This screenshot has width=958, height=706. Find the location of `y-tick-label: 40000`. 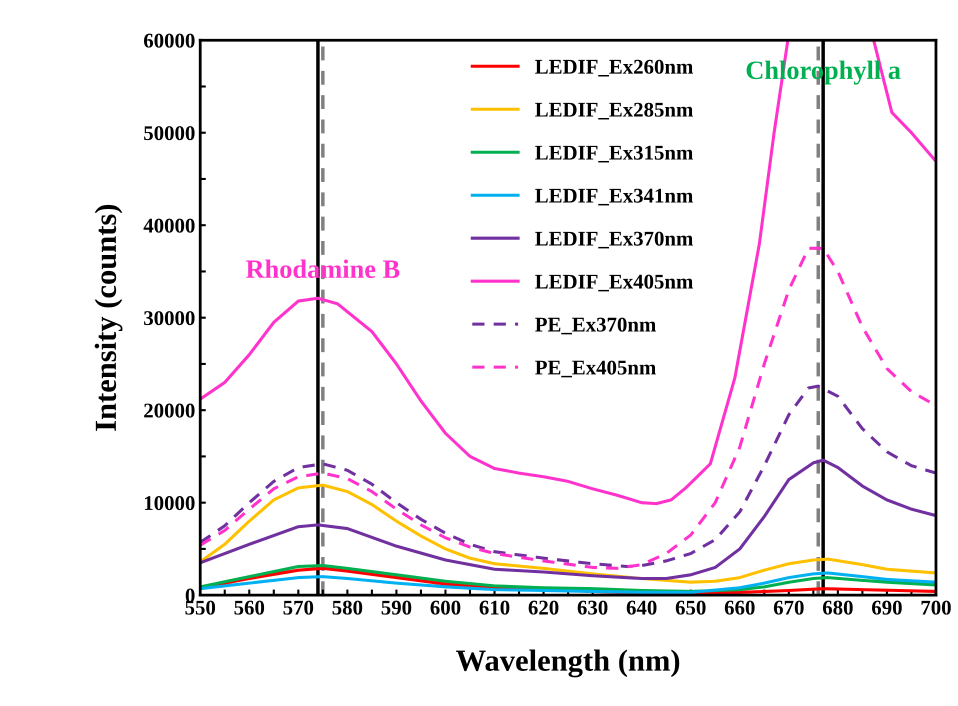

y-tick-label: 40000 is located at coordinates (169, 225).